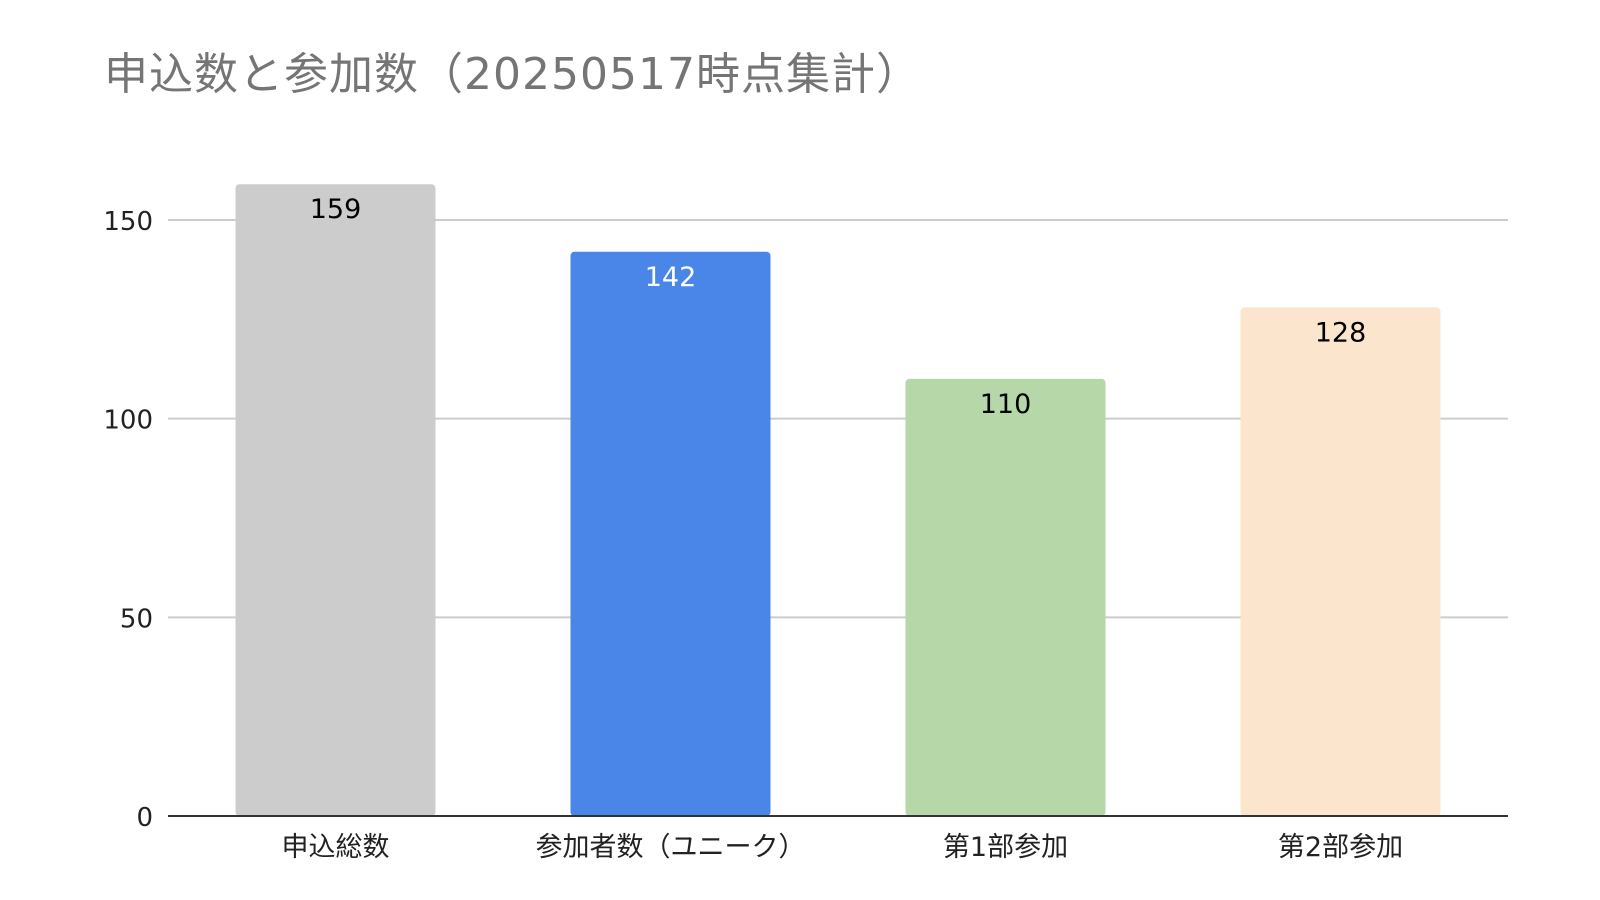 The height and width of the screenshot is (900, 1600). Describe the element at coordinates (1341, 332) in the screenshot. I see `data-label-3: 128` at that location.